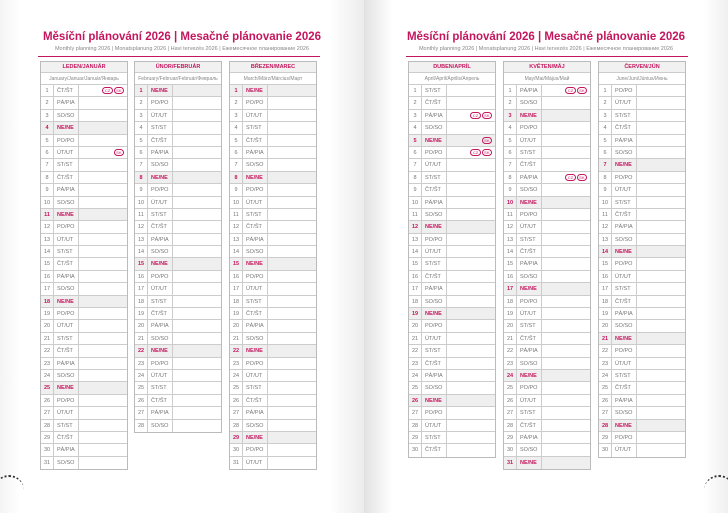  What do you see at coordinates (452, 351) in the screenshot?
I see `day-row: 22 ST/ST` at bounding box center [452, 351].